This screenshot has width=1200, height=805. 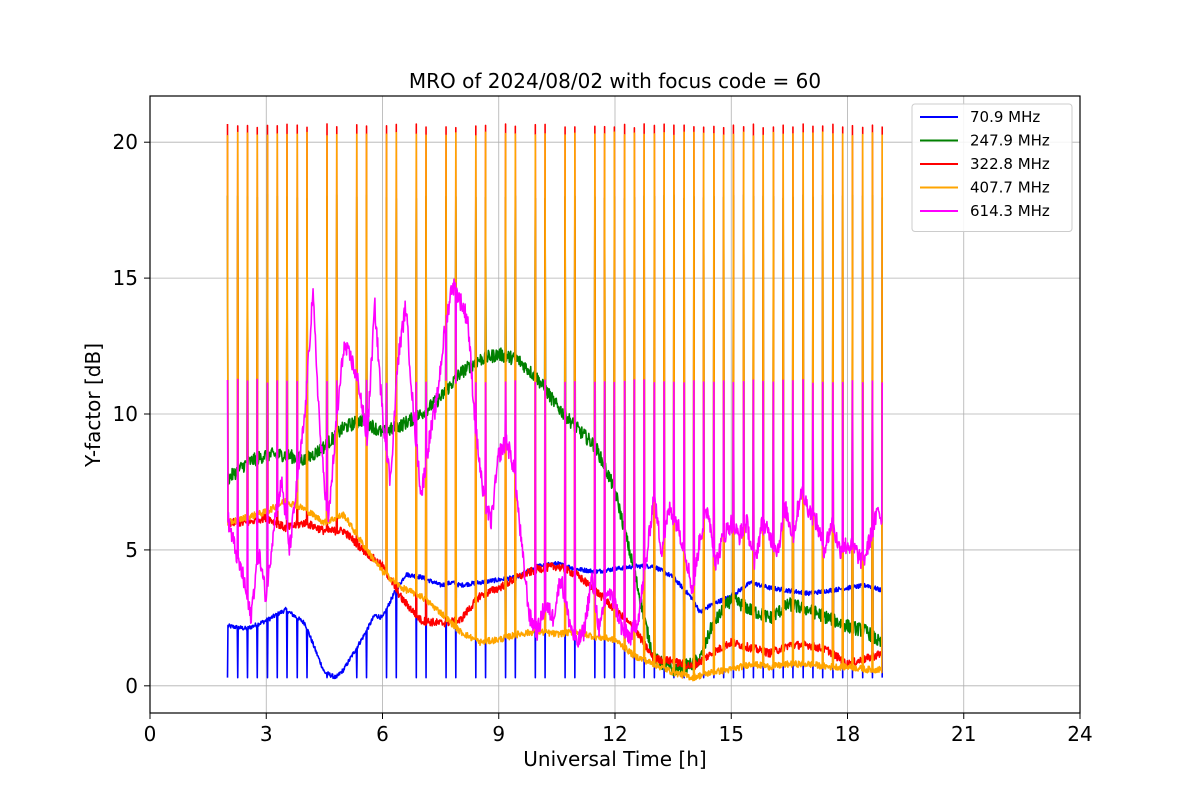 What do you see at coordinates (382, 734) in the screenshot?
I see `x-tick-label: 6` at bounding box center [382, 734].